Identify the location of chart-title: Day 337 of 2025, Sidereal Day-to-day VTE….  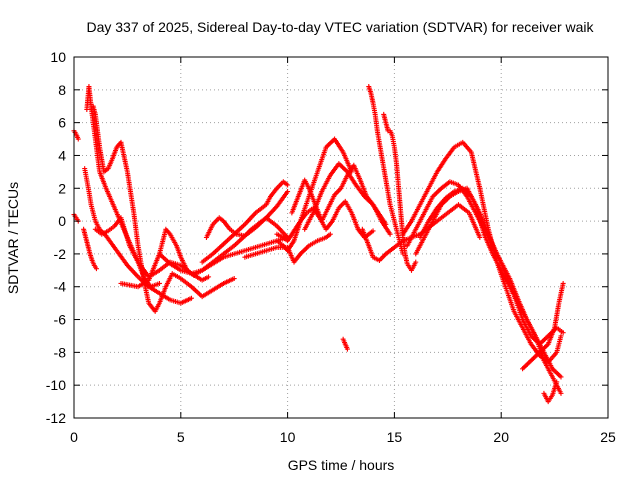
(340, 27).